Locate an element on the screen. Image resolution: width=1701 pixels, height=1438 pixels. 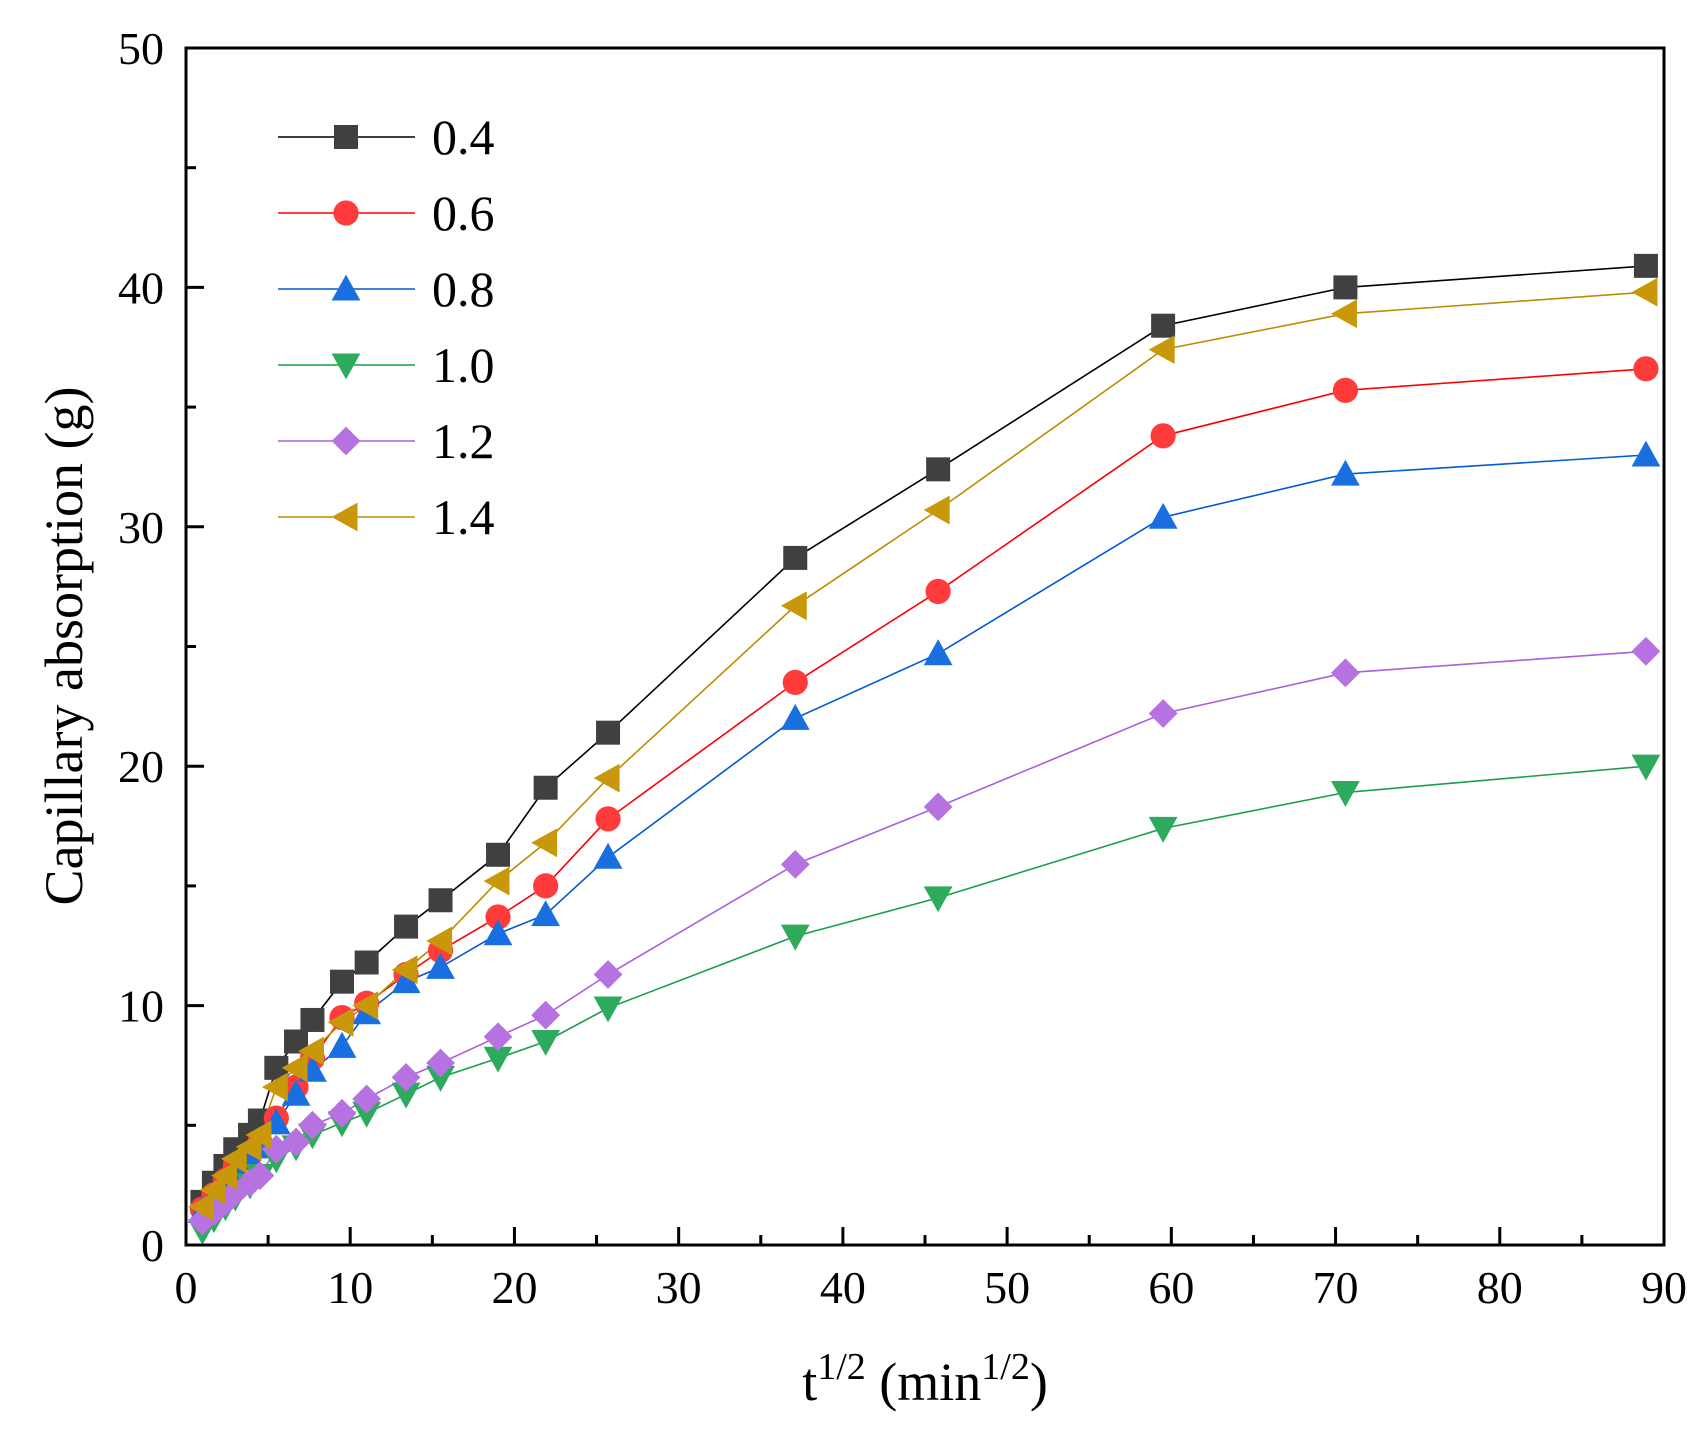
x-axis-title-end: ) is located at coordinates (1039, 1382).